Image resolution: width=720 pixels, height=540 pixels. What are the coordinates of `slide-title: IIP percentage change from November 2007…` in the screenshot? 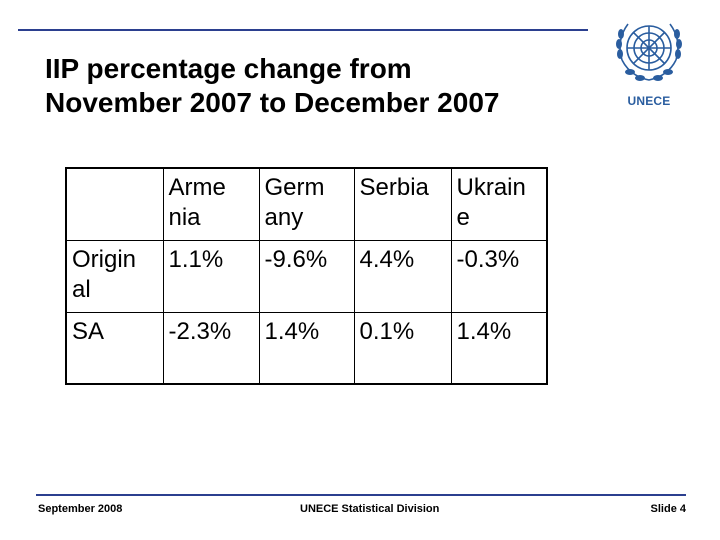 It's located at (325, 86).